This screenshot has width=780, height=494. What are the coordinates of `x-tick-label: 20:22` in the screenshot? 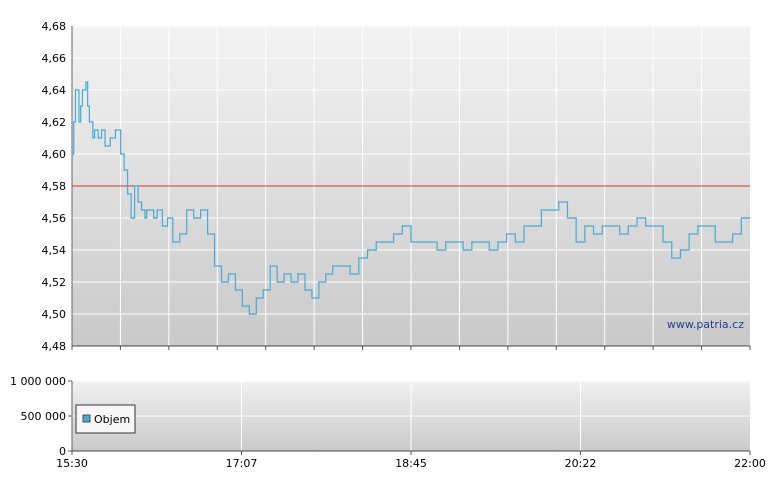 It's located at (581, 463).